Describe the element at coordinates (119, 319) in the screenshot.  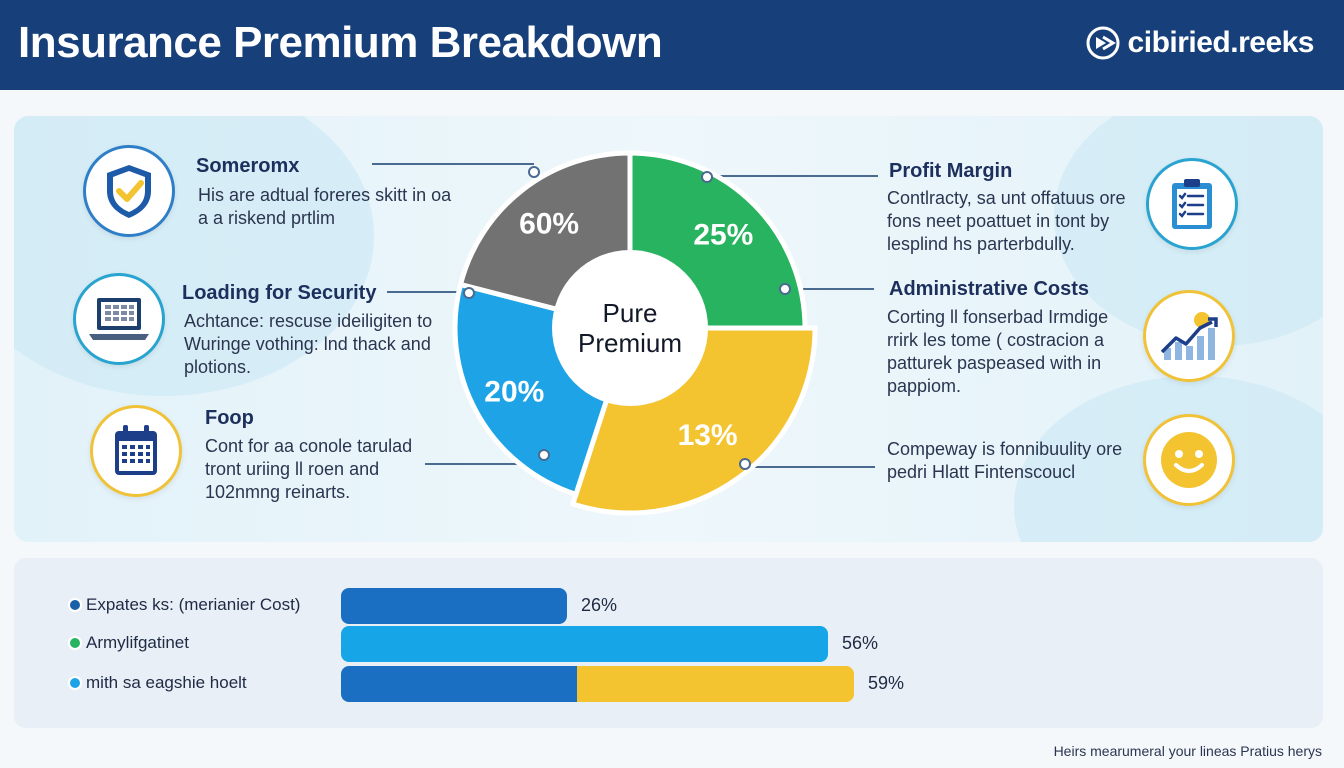
I see `laptop-icon` at that location.